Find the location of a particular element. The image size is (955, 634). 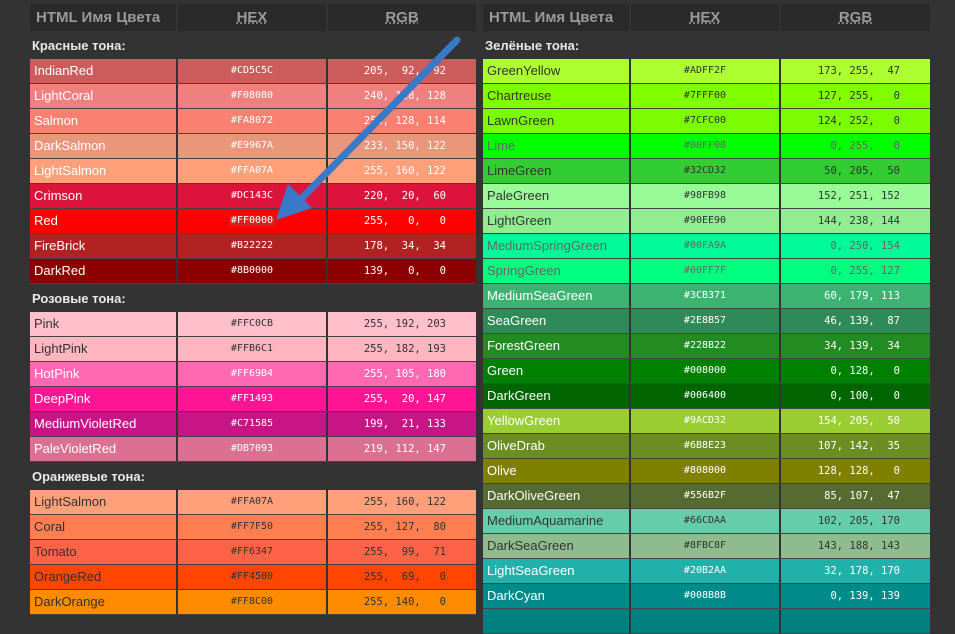

rgb-value: 240, 128, 128 is located at coordinates (404, 96).